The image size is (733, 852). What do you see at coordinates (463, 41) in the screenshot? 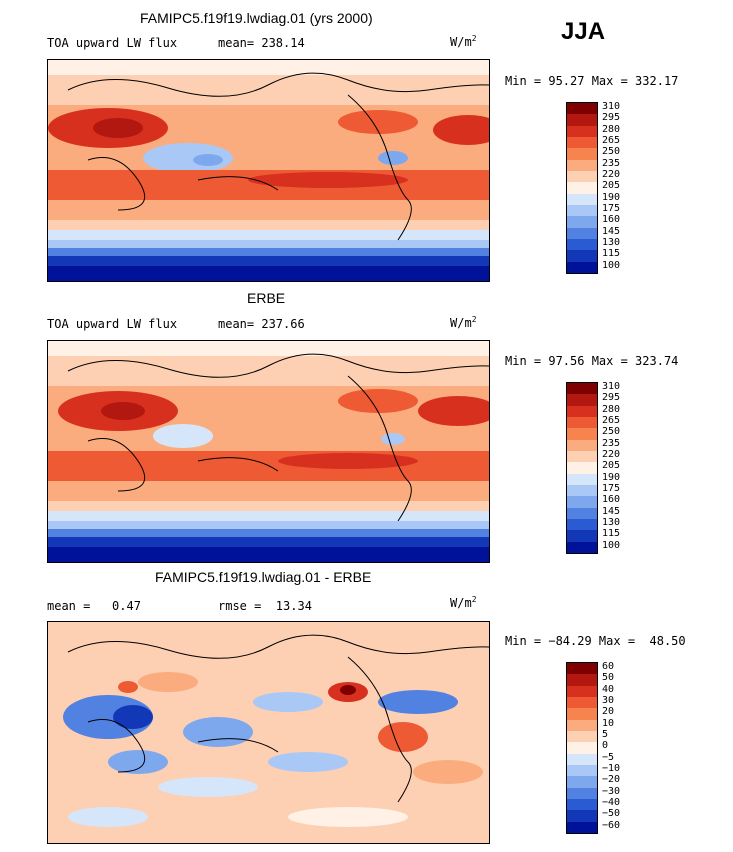
I see `panel-1-units: W/m2` at bounding box center [463, 41].